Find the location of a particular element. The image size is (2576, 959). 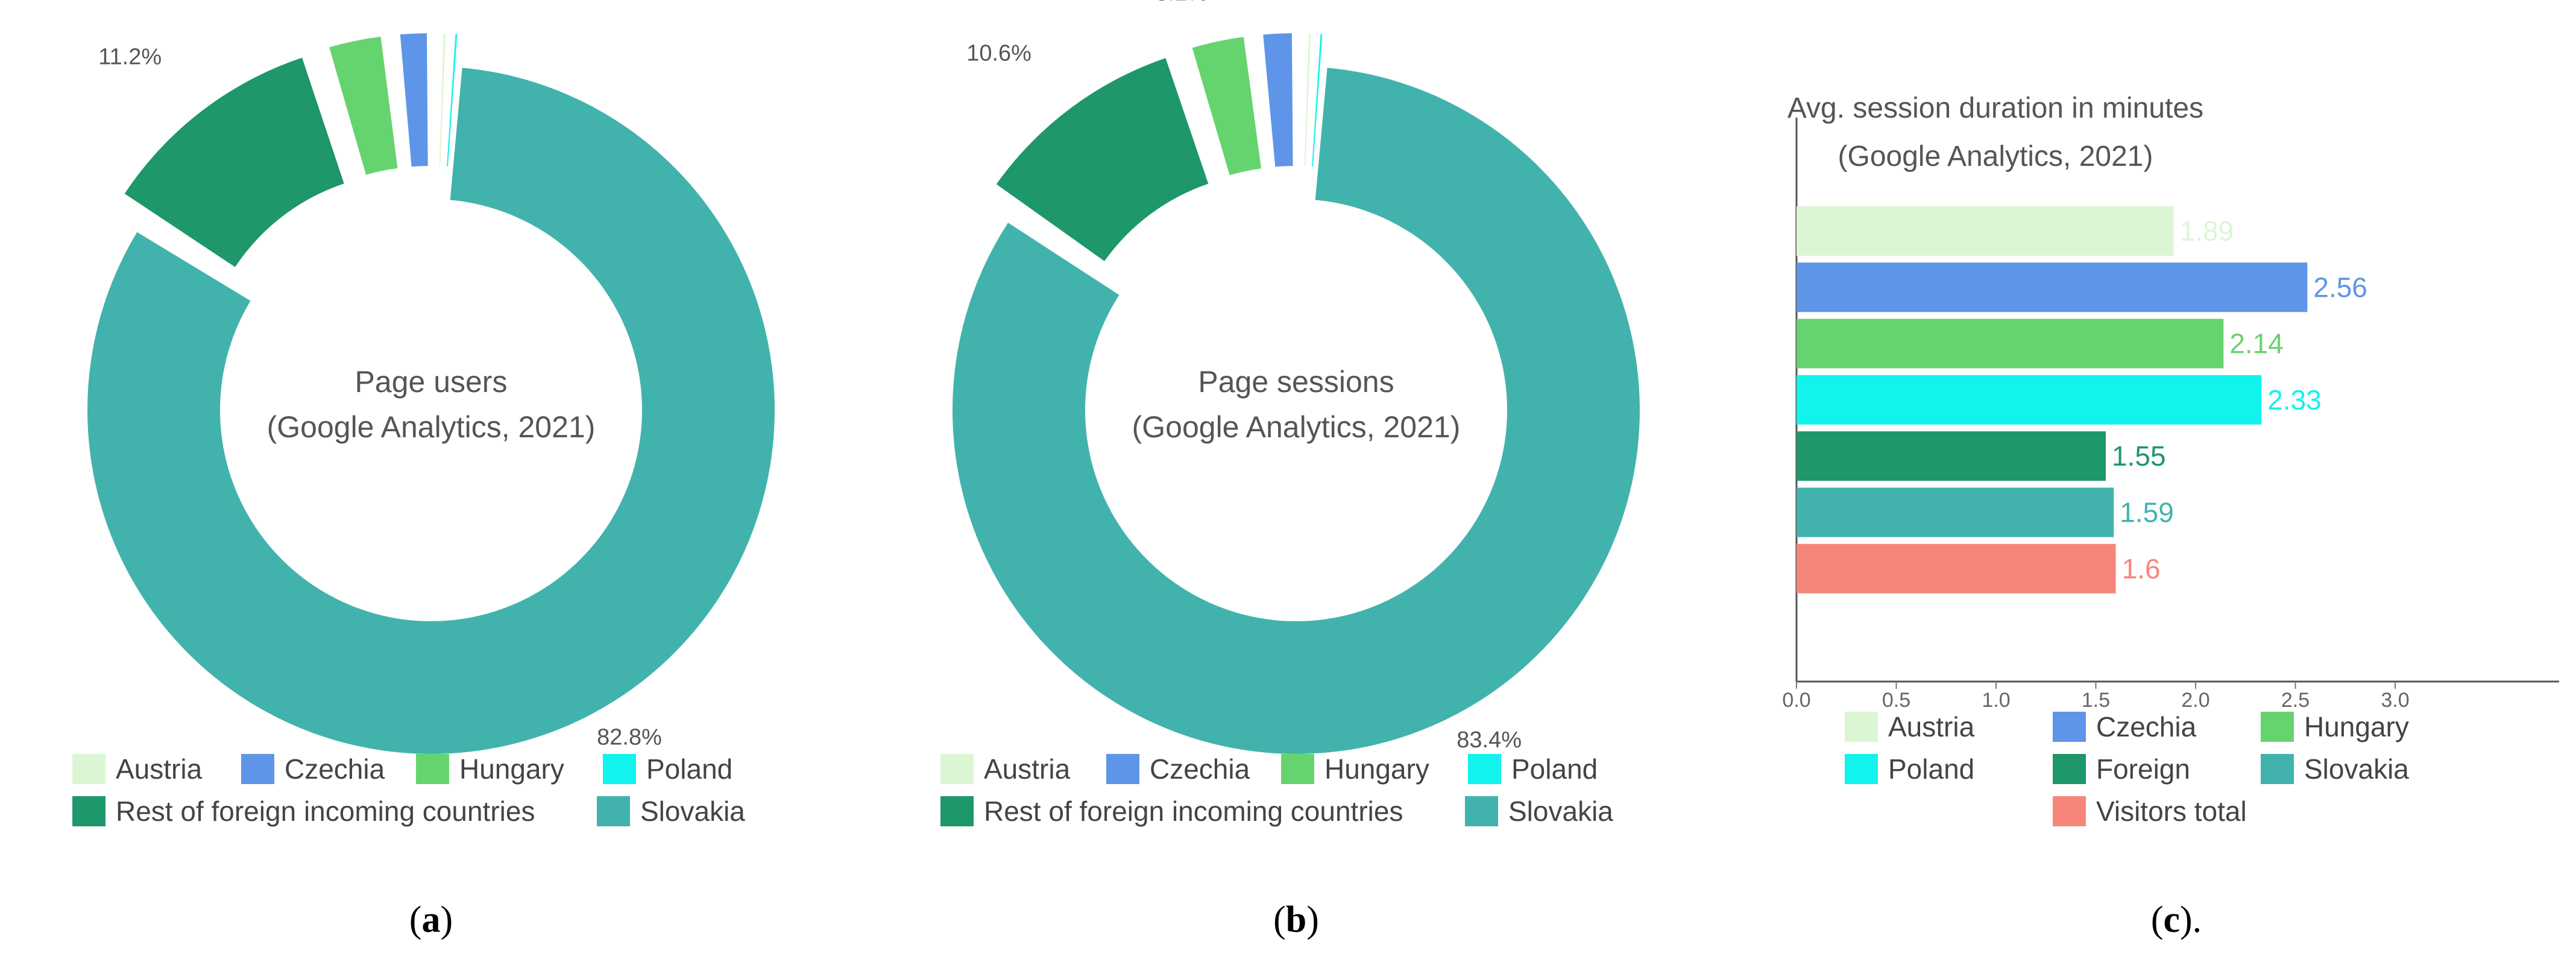

x-tick-label: 2.0 is located at coordinates (2195, 700).